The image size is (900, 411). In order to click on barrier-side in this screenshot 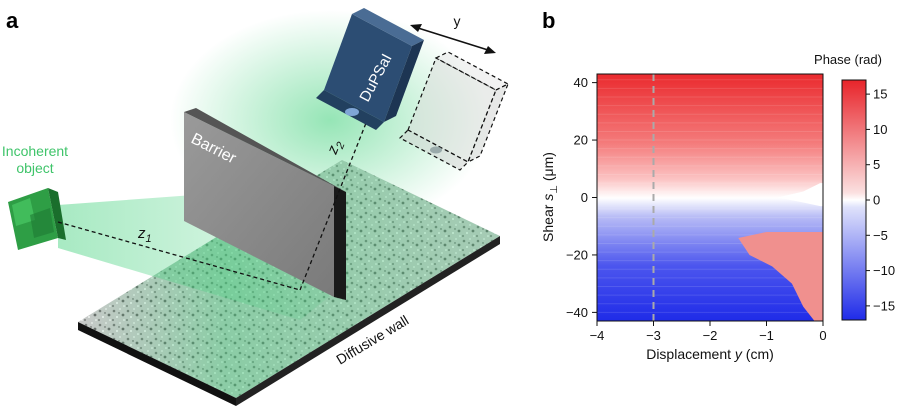, I will do `click(340, 243)`.